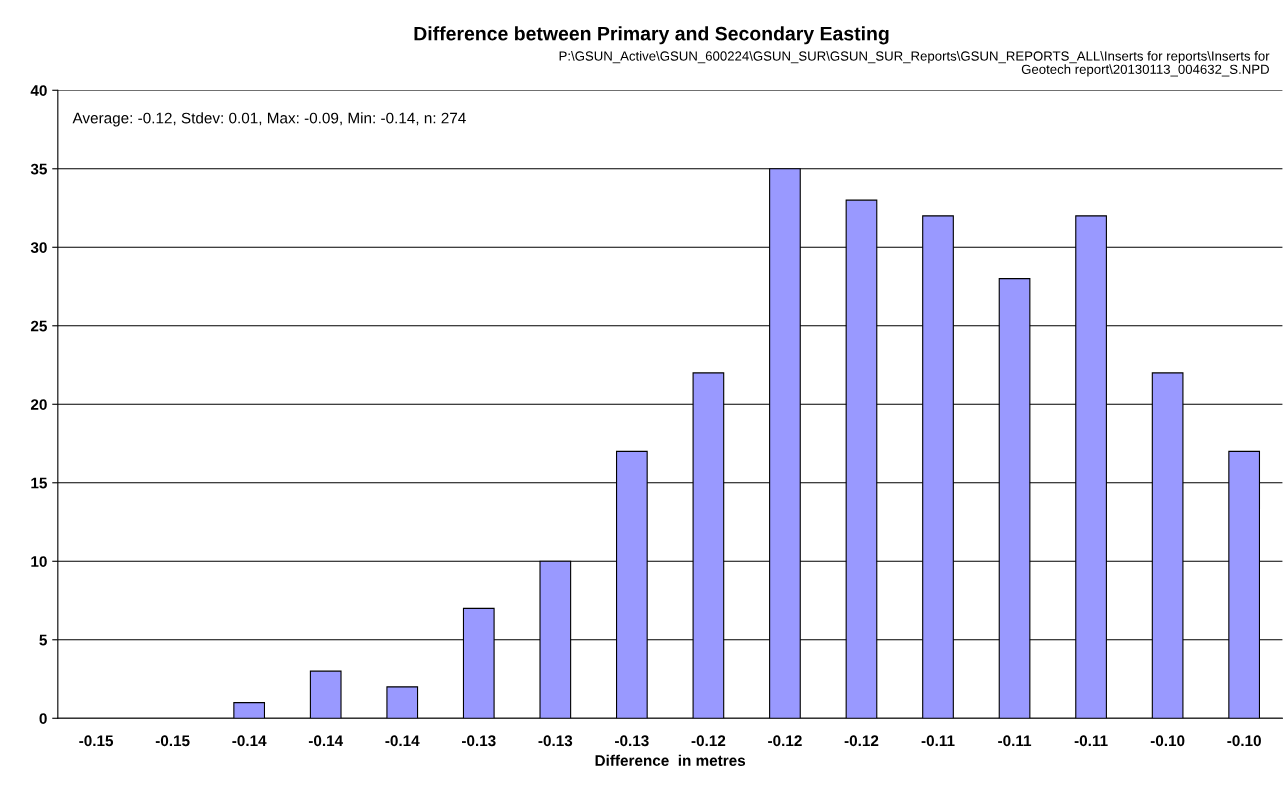 This screenshot has height=785, width=1285. Describe the element at coordinates (43, 640) in the screenshot. I see `y-tick-label: 5` at that location.